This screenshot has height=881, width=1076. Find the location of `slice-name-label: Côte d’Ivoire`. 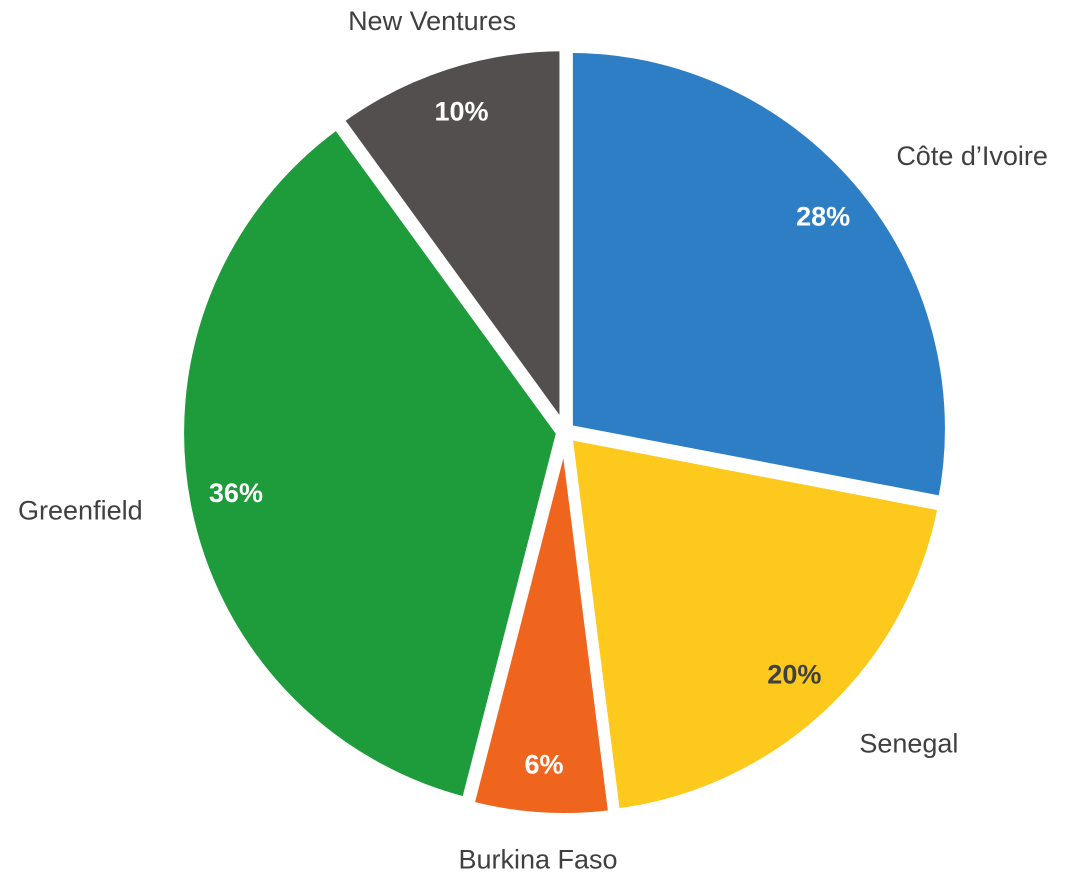

slice-name-label: Côte d’Ivoire is located at coordinates (972, 156).